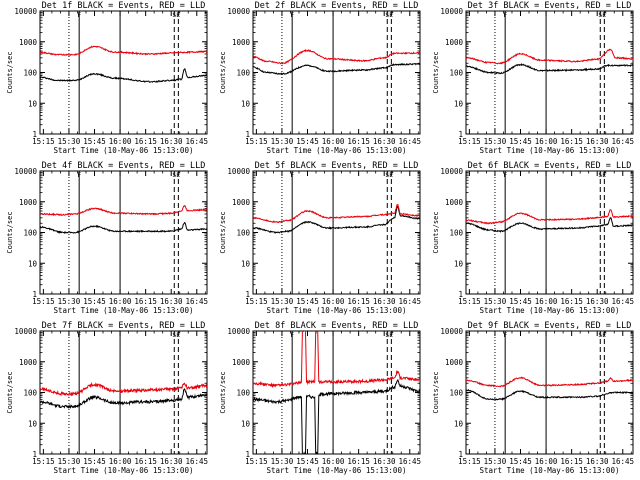 The width and height of the screenshot is (640, 480). Describe the element at coordinates (337, 166) in the screenshot. I see `panel-title: Det 5f BLACK = Events, RED = LLD` at that location.